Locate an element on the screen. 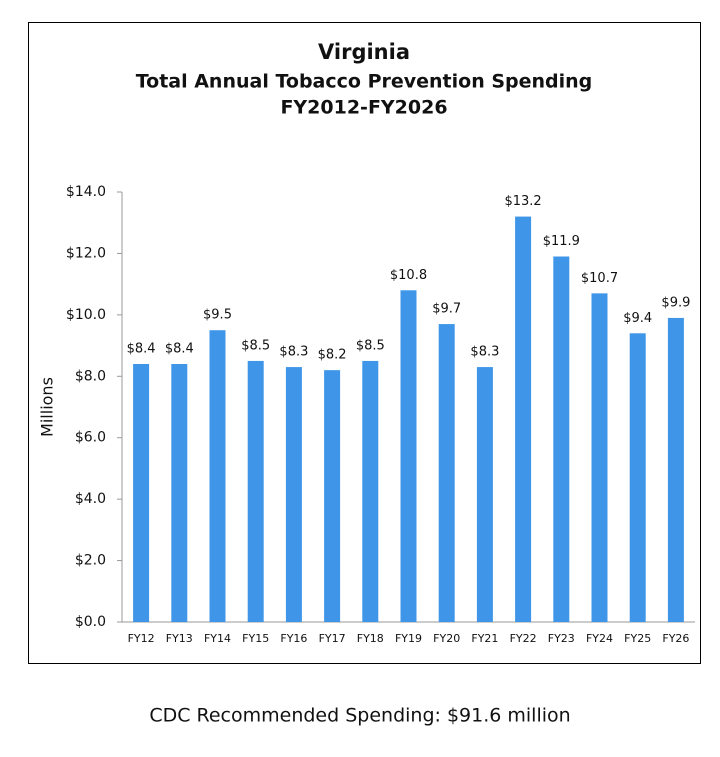  x-tick-label: FY13 is located at coordinates (179, 638).